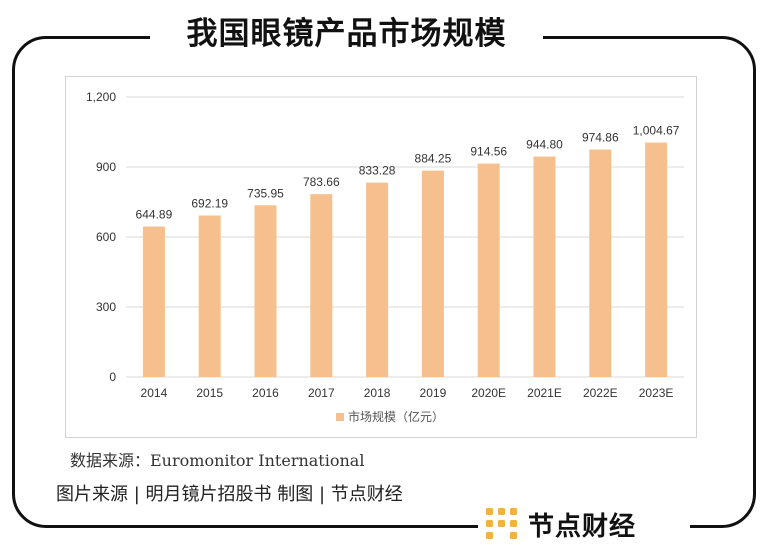 The image size is (773, 550). Describe the element at coordinates (106, 237) in the screenshot. I see `y-tick-label: 600` at that location.